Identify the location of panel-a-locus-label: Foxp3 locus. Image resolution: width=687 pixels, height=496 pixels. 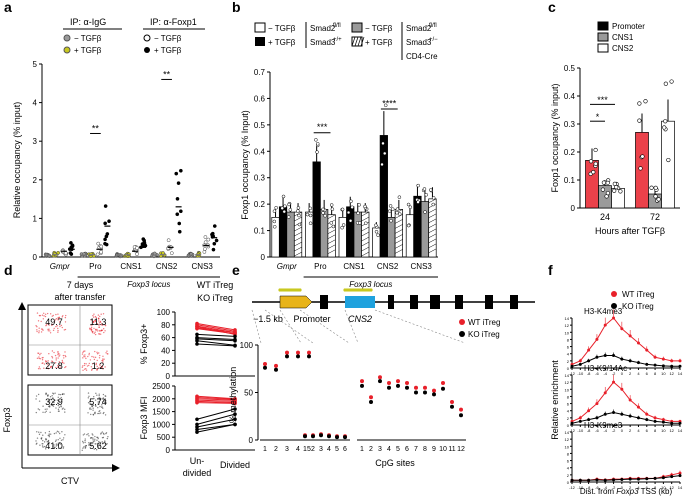
(148, 284).